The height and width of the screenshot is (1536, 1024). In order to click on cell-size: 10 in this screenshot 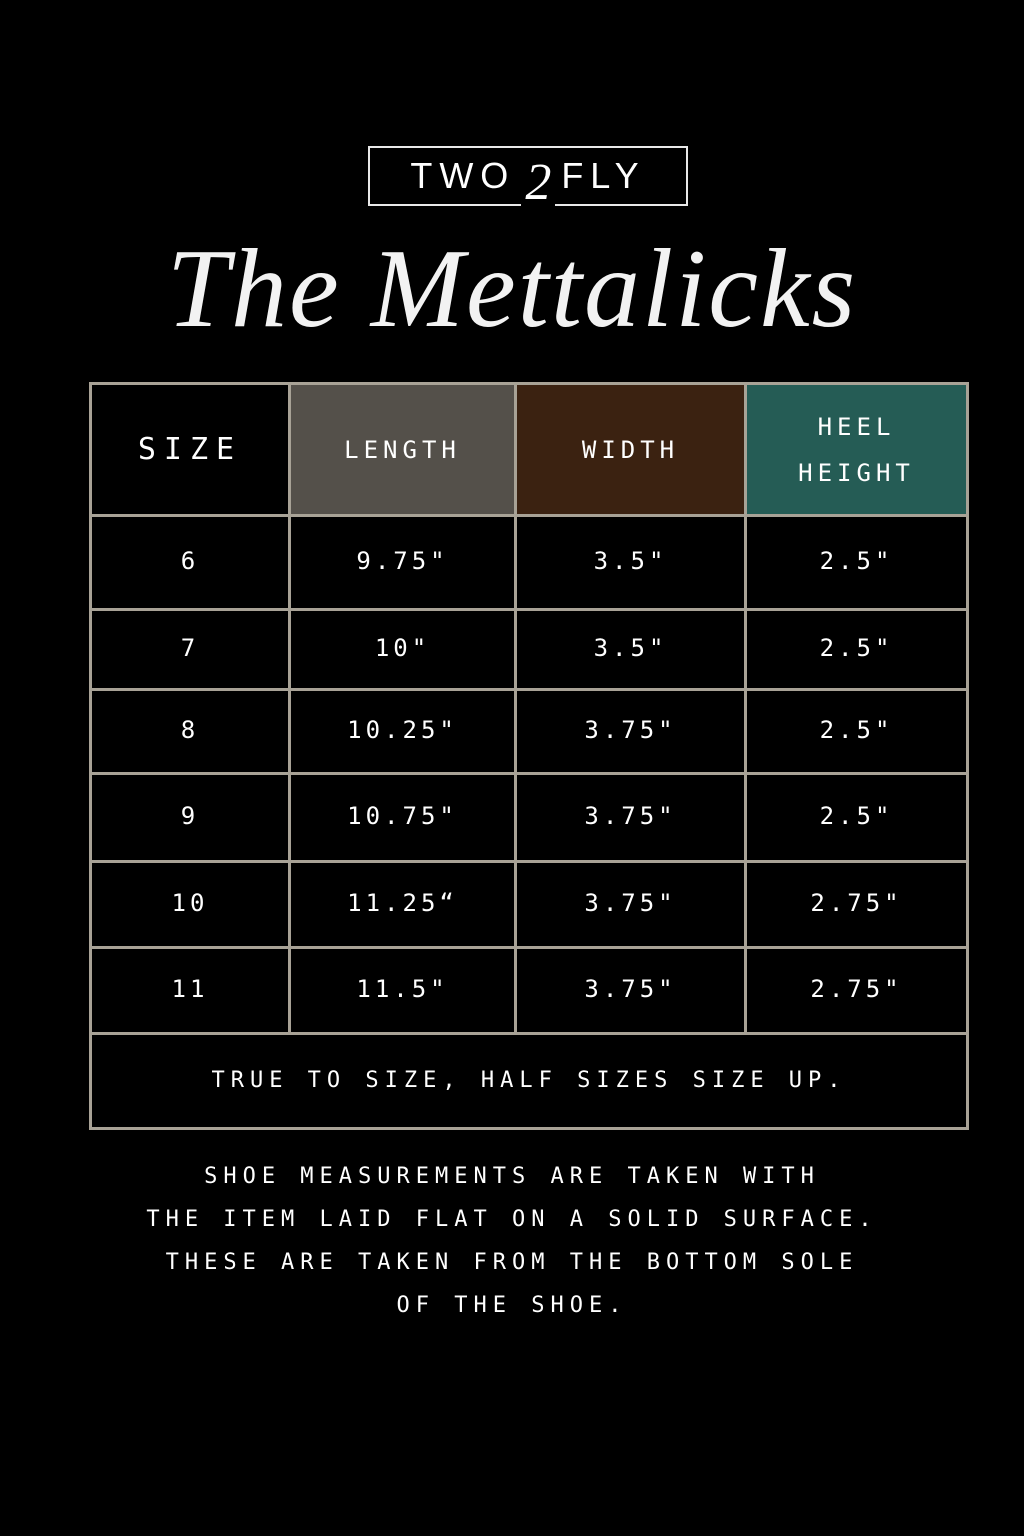, I will do `click(191, 904)`.